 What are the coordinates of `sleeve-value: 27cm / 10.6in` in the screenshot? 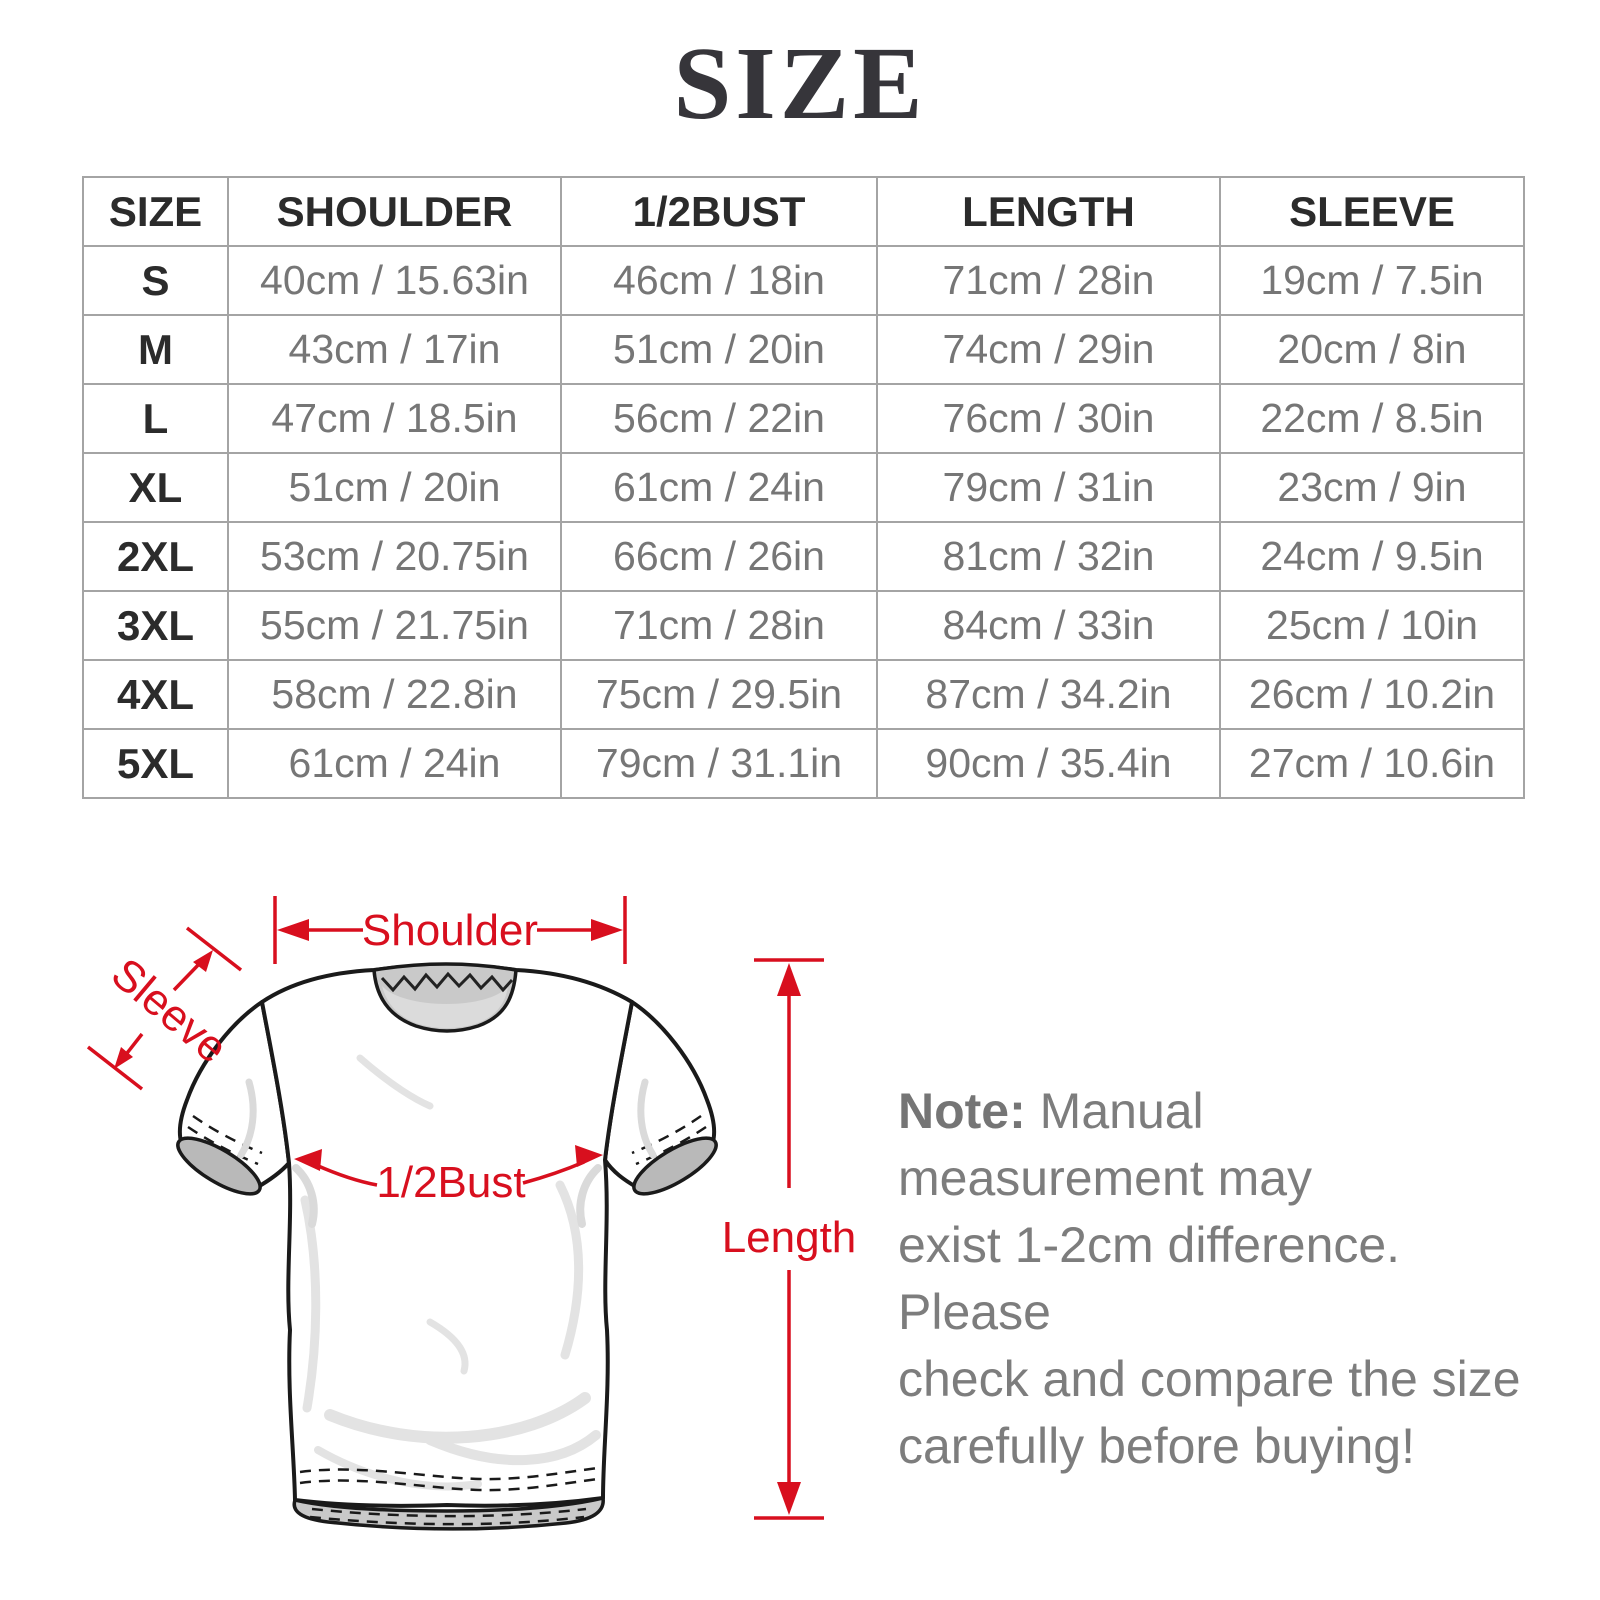 It's located at (1372, 763).